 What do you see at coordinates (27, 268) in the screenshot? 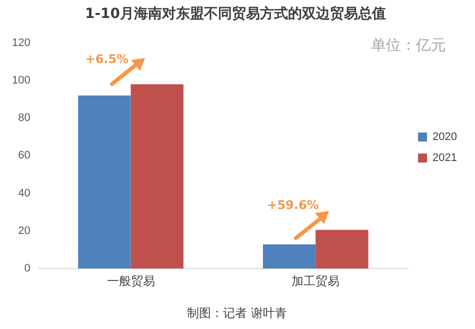
I see `y-tick-label: 0` at bounding box center [27, 268].